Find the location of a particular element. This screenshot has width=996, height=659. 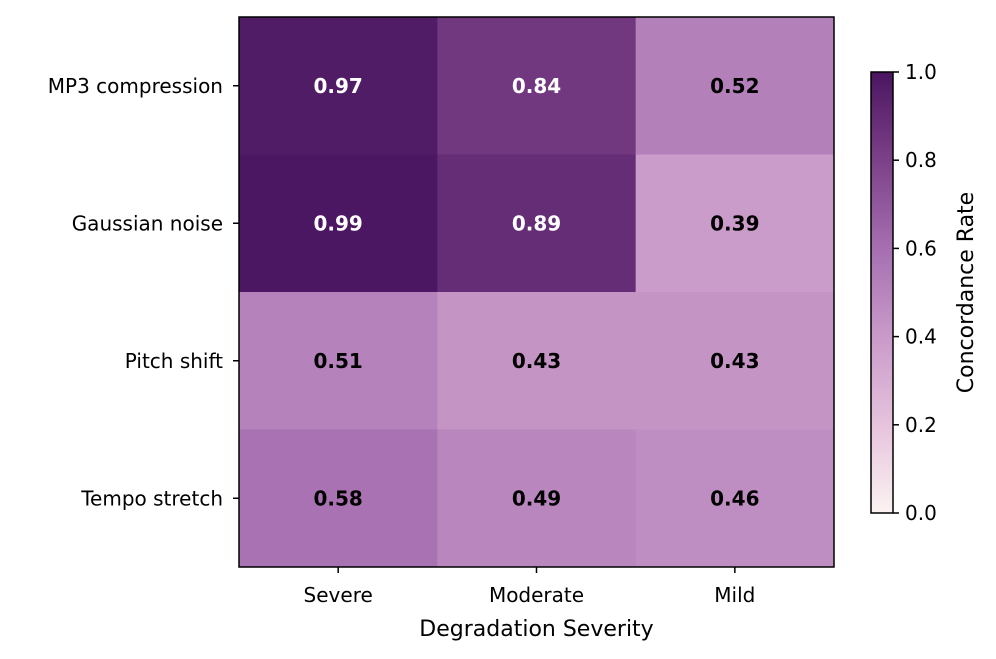

colorbar-ticks: 0.0 0.2 0.4 0.6 0.8 1.0 is located at coordinates (915, 292).